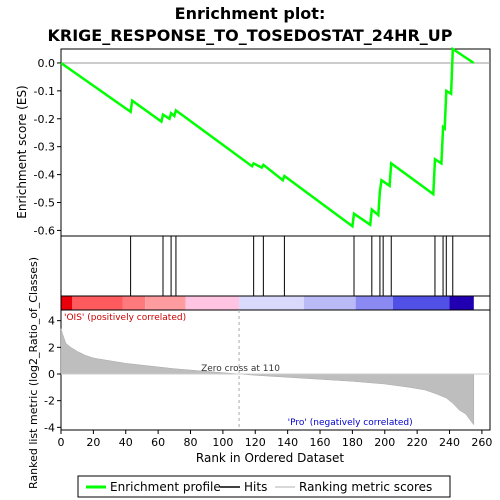  Describe the element at coordinates (449, 442) in the screenshot. I see `x-tick-label: 240` at that location.